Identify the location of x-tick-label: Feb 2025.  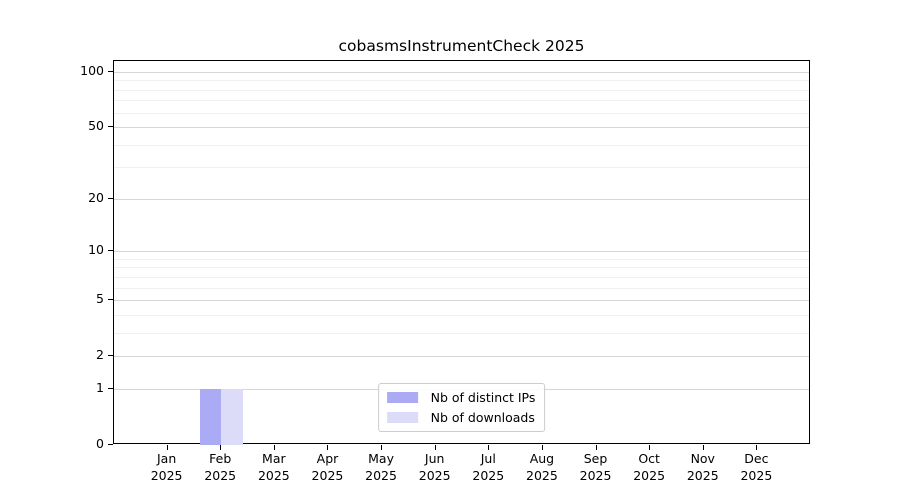
(220, 467).